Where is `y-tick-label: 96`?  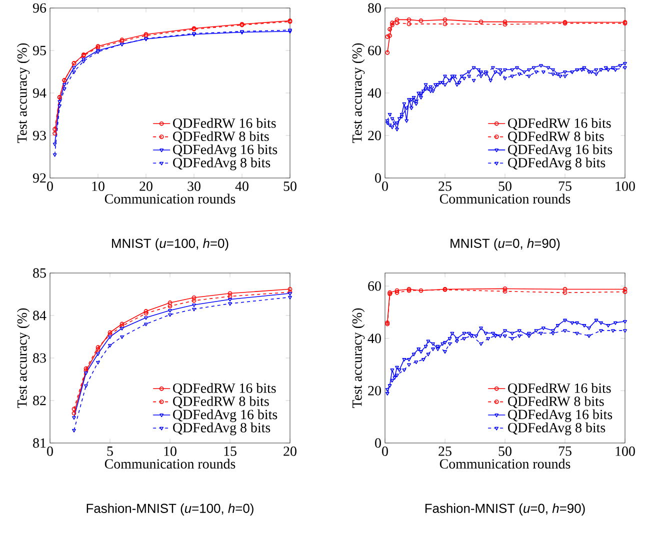 y-tick-label: 96 is located at coordinates (39, 8).